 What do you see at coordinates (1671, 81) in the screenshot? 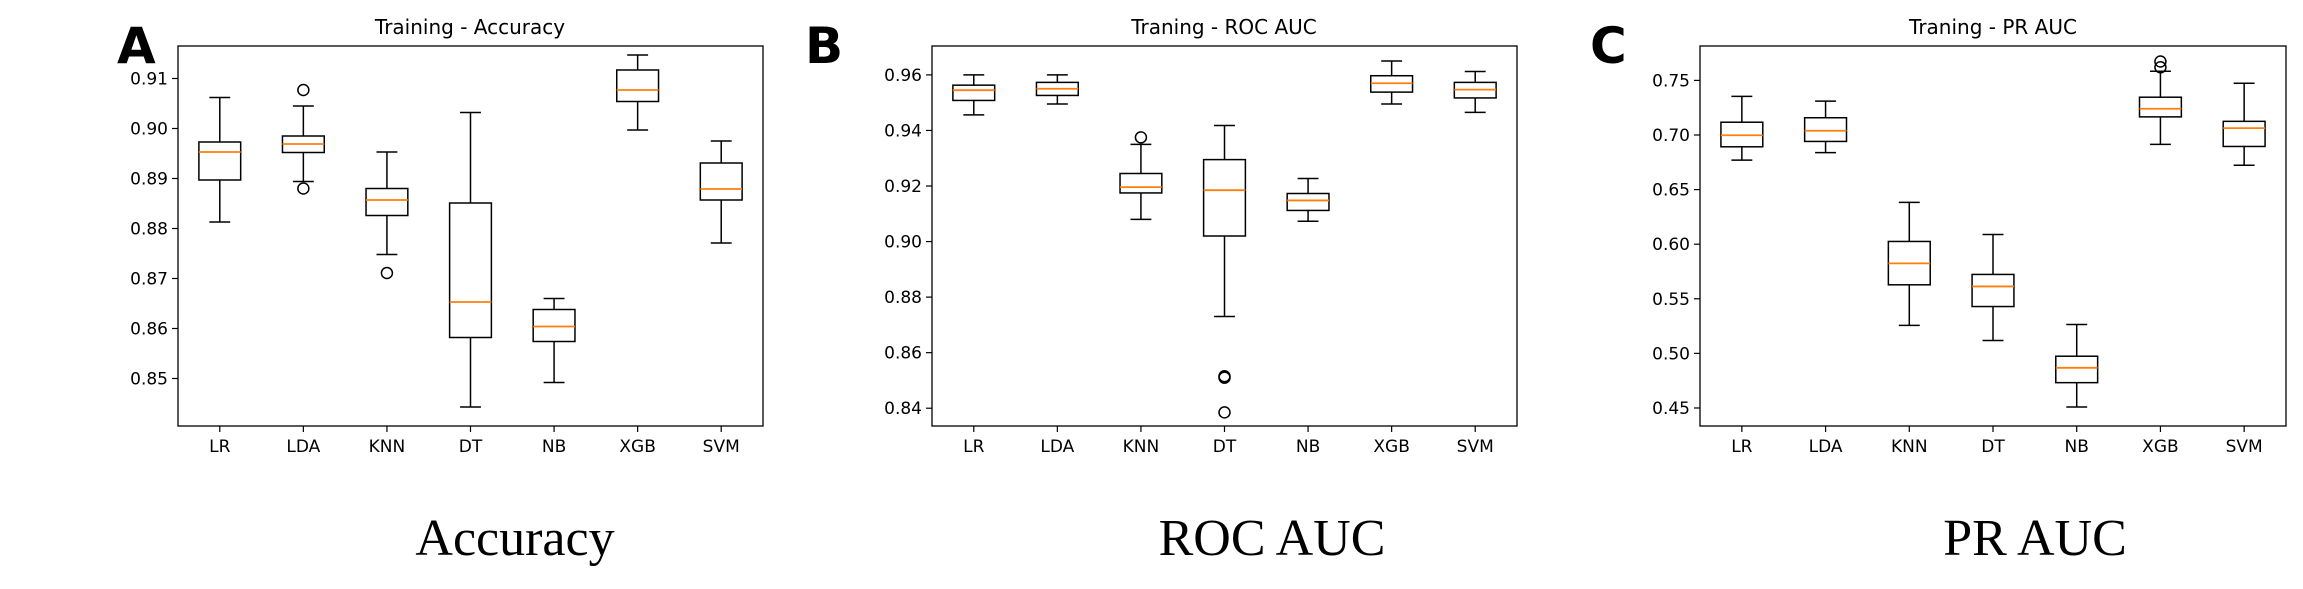
I see `y-tick-label: 0.75` at bounding box center [1671, 81].